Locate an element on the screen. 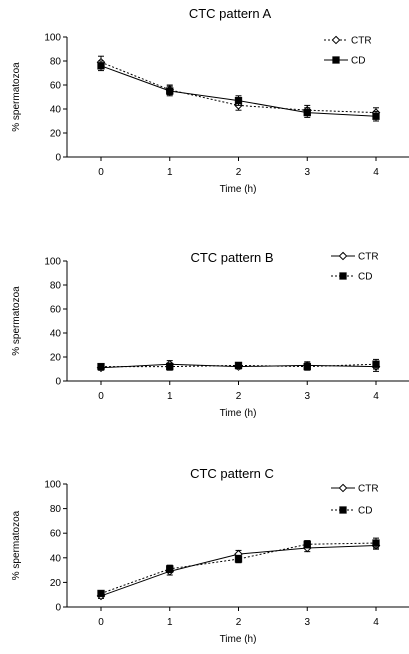 Image resolution: width=409 pixels, height=654 pixels. chart-title: CTC pattern A is located at coordinates (230, 13).